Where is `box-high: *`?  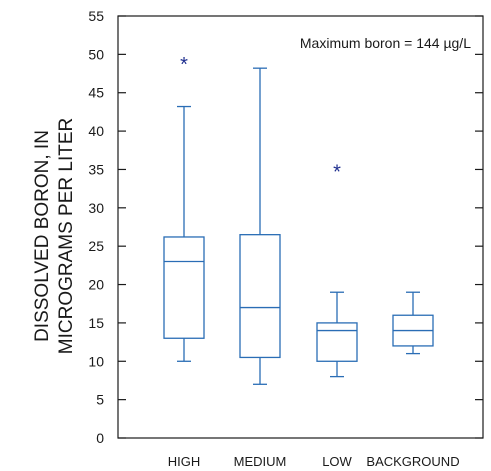
box-high: * is located at coordinates (184, 208).